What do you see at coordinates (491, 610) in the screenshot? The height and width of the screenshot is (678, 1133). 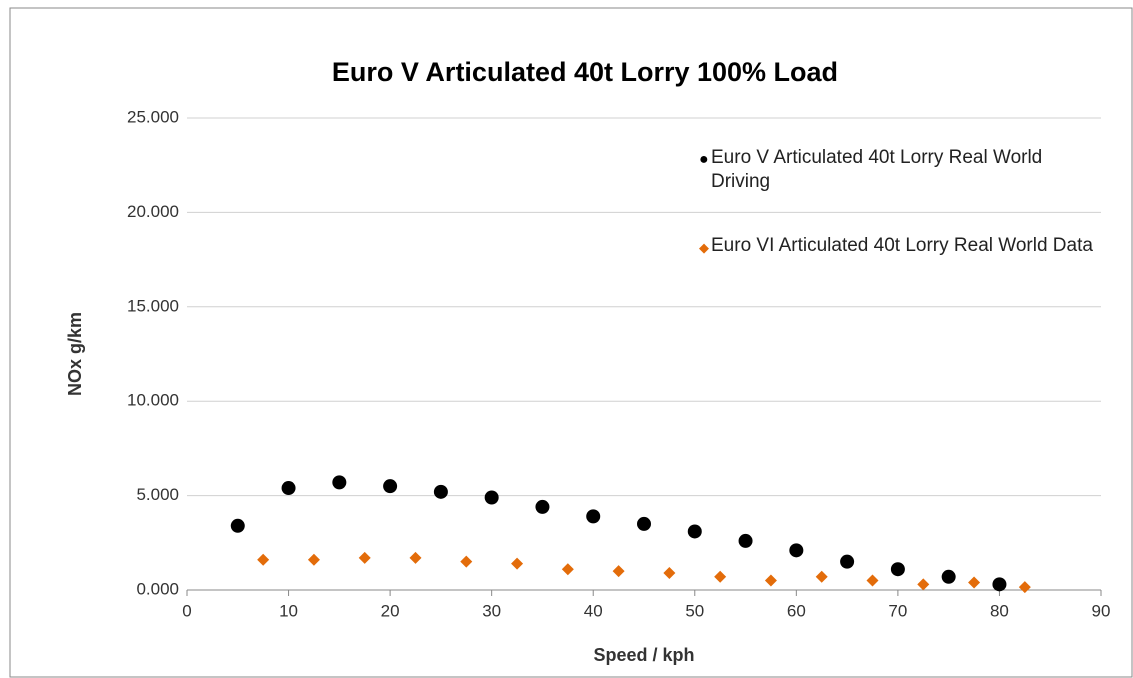 I see `x-tick-label: 30` at bounding box center [491, 610].